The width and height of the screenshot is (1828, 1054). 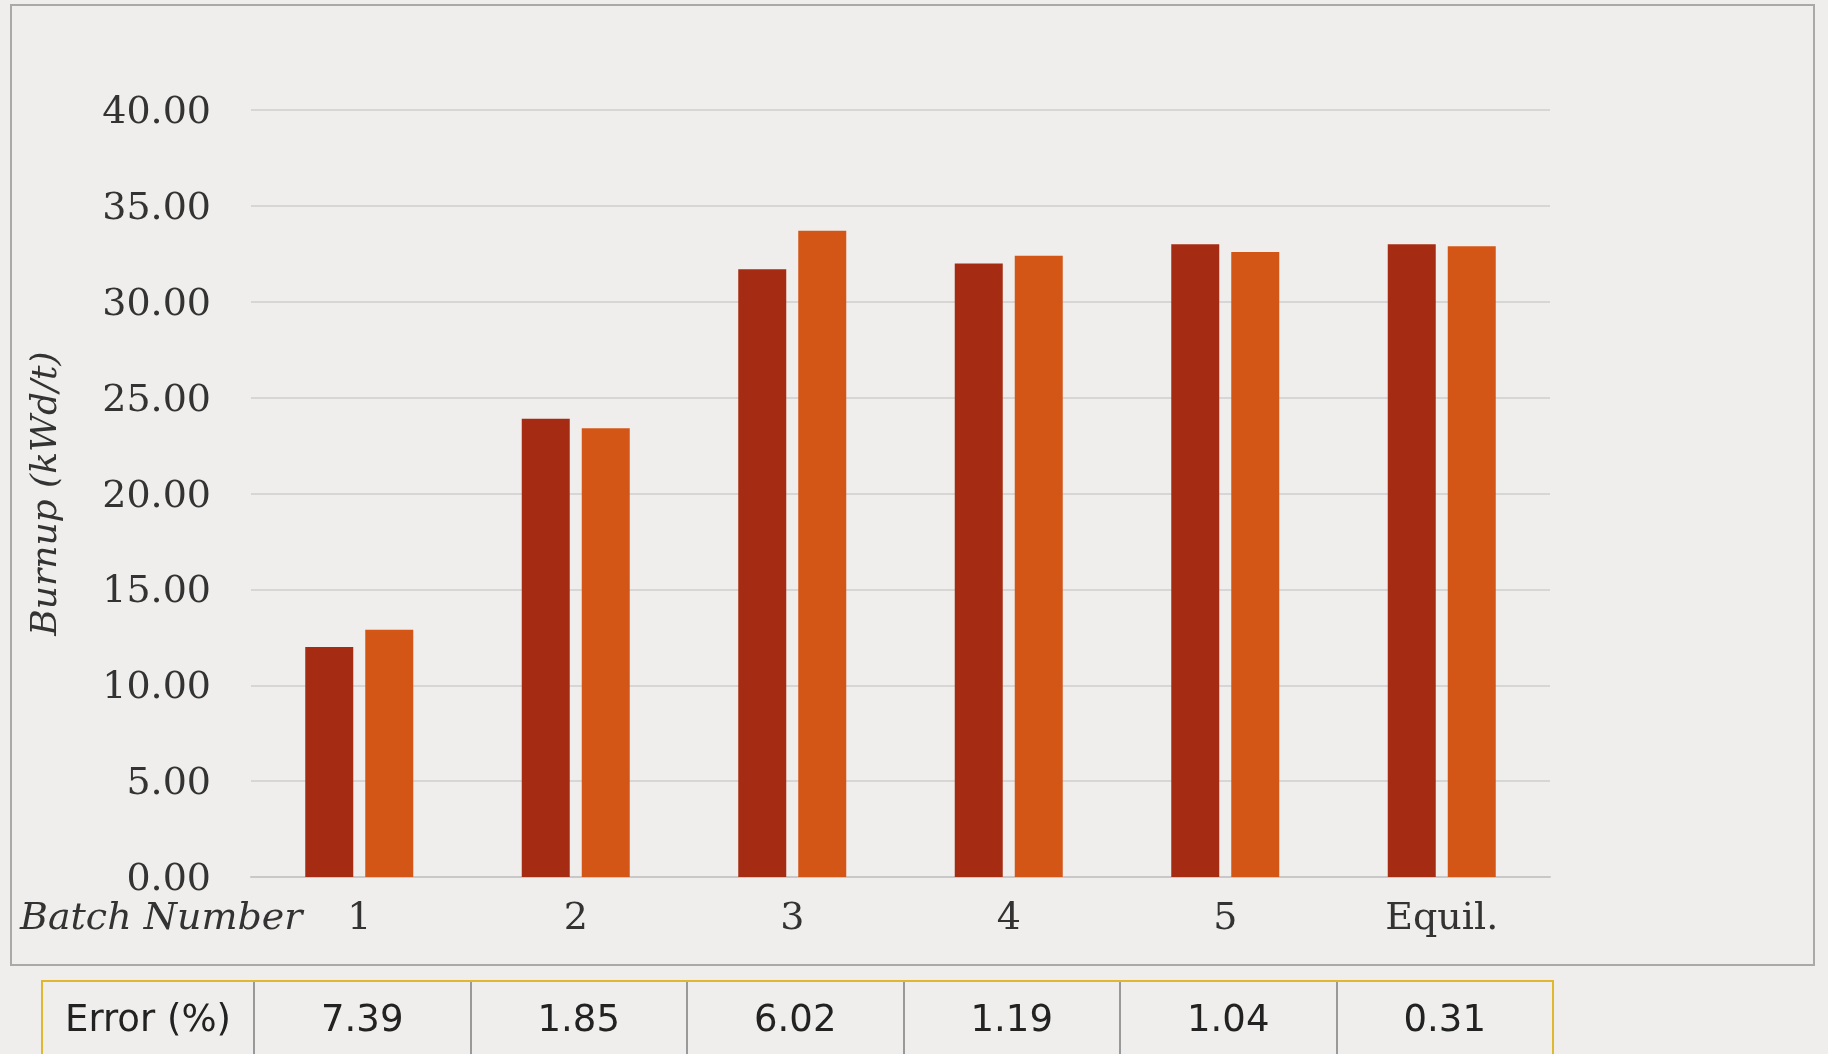 What do you see at coordinates (794, 1018) in the screenshot?
I see `text: 6.02` at bounding box center [794, 1018].